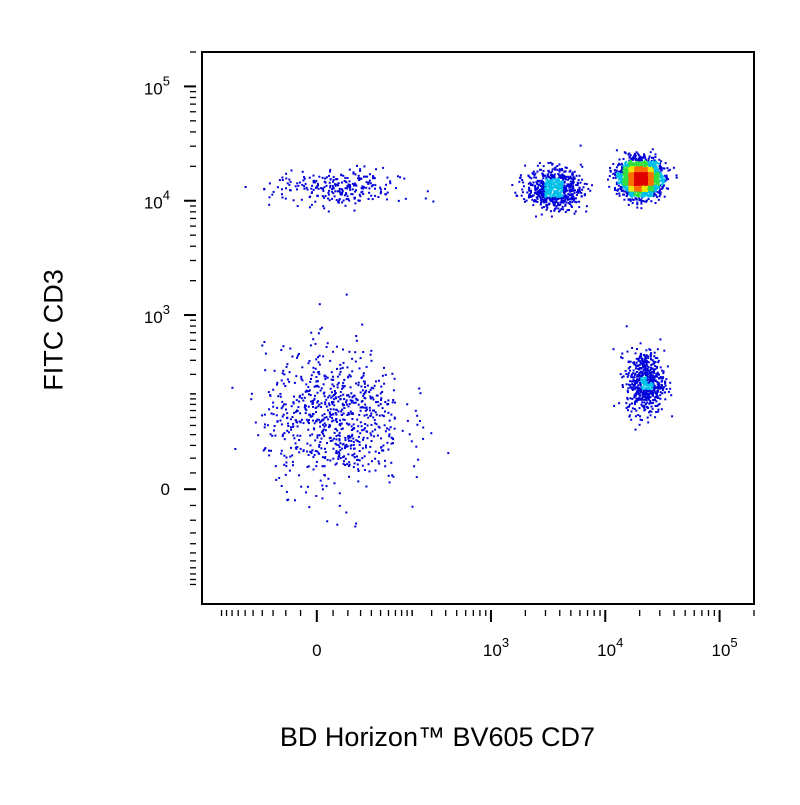 The height and width of the screenshot is (805, 800). What do you see at coordinates (725, 647) in the screenshot?
I see `x-tick-label: 105` at bounding box center [725, 647].